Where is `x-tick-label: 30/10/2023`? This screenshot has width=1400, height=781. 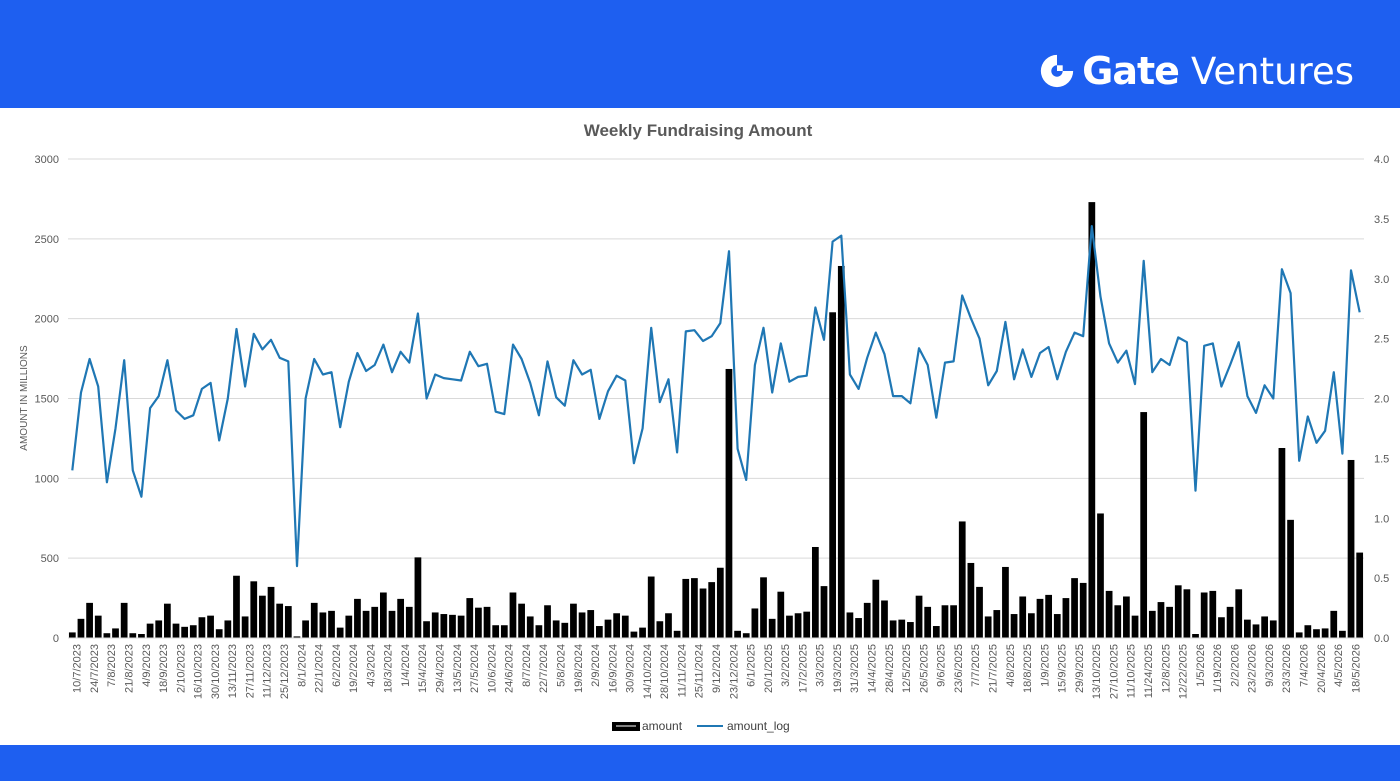
x-tick-label: 30/10/2023 is located at coordinates (216, 671).